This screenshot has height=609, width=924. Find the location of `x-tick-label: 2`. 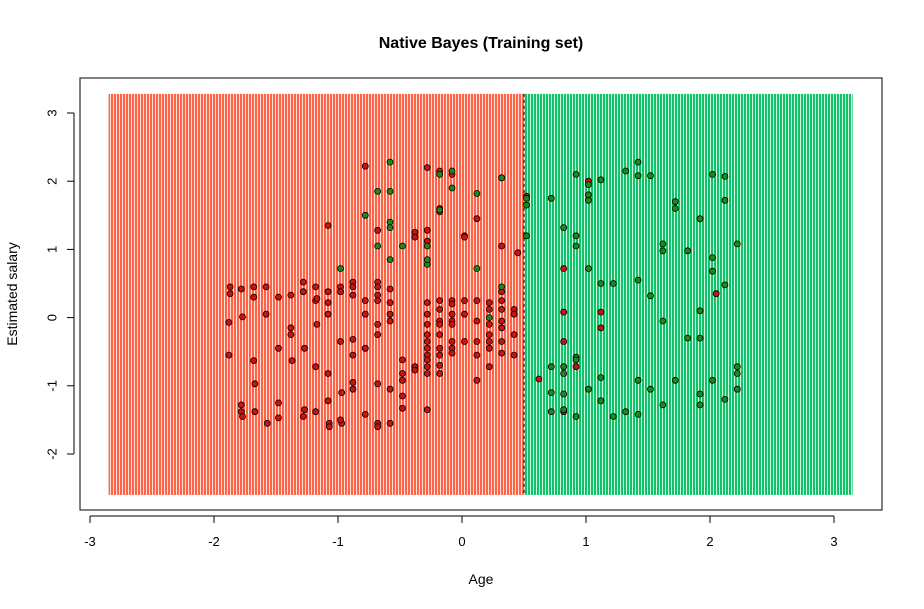

x-tick-label: 2 is located at coordinates (709, 541).